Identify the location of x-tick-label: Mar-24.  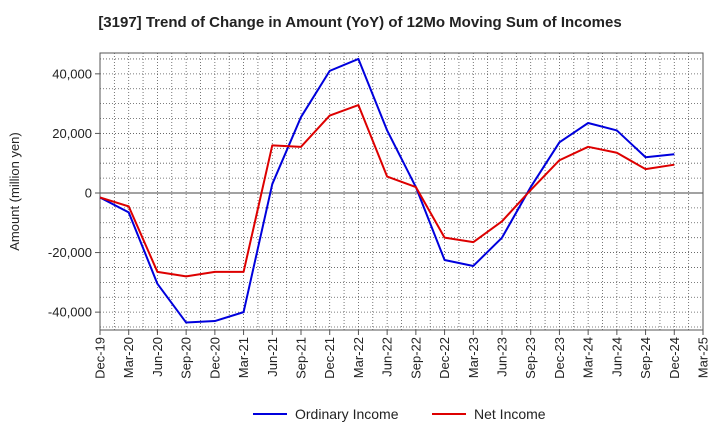
(588, 357).